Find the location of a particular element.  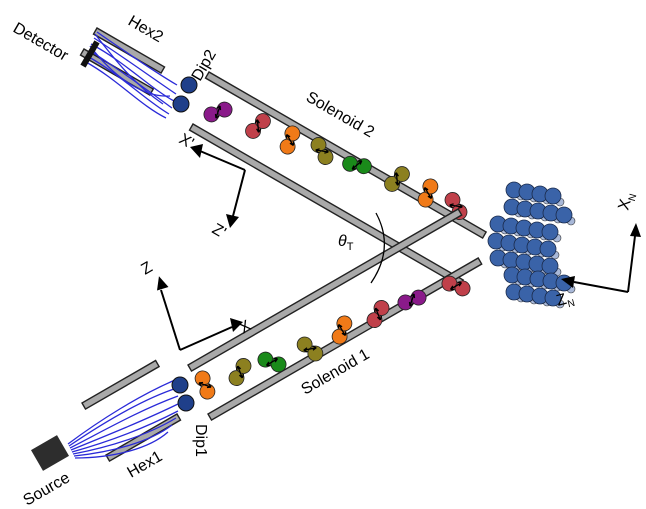

hex1-label: Hex1 is located at coordinates (145, 464).